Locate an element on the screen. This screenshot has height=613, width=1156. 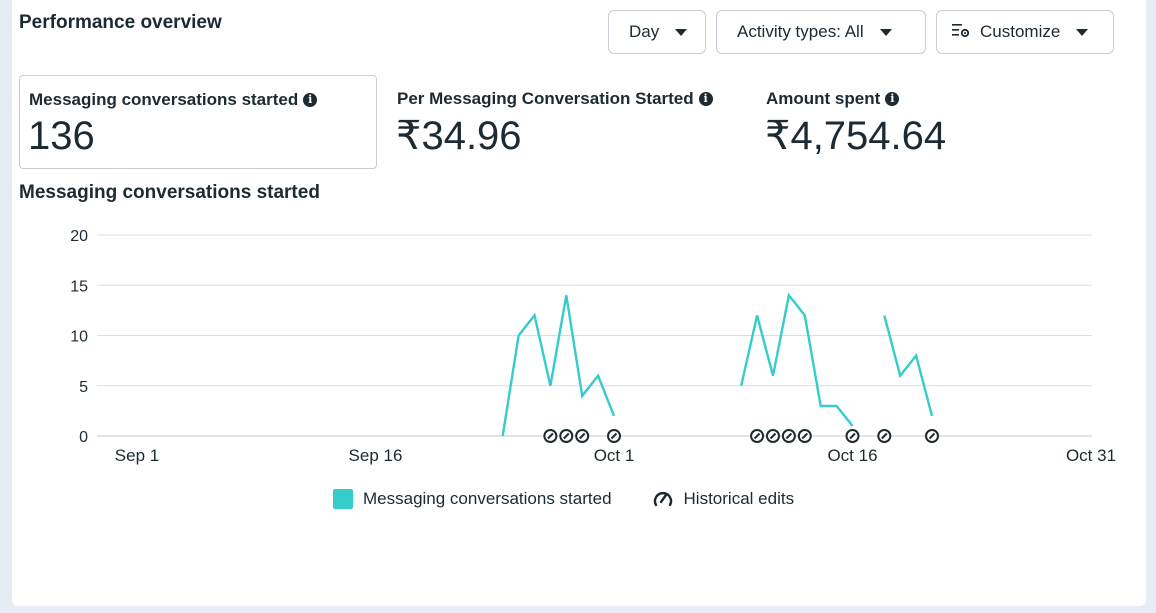
customize-dropdown: Customize is located at coordinates (1025, 32).